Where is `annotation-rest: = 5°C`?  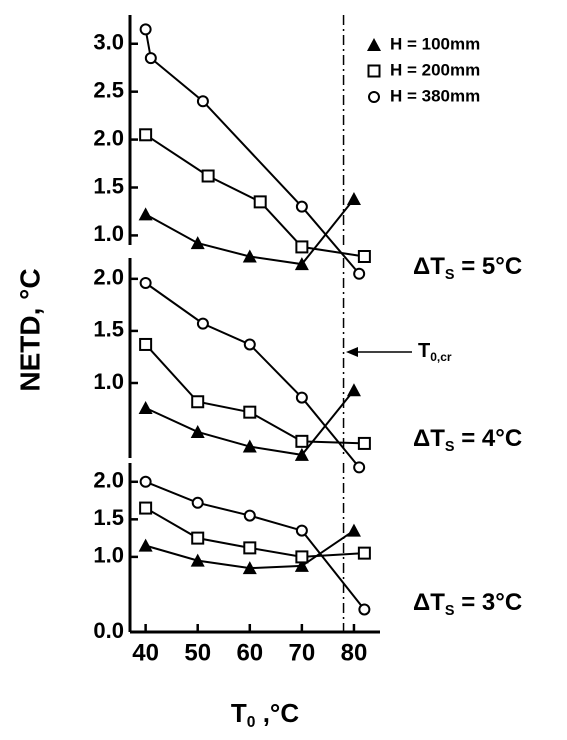 annotation-rest: = 5°C is located at coordinates (489, 266).